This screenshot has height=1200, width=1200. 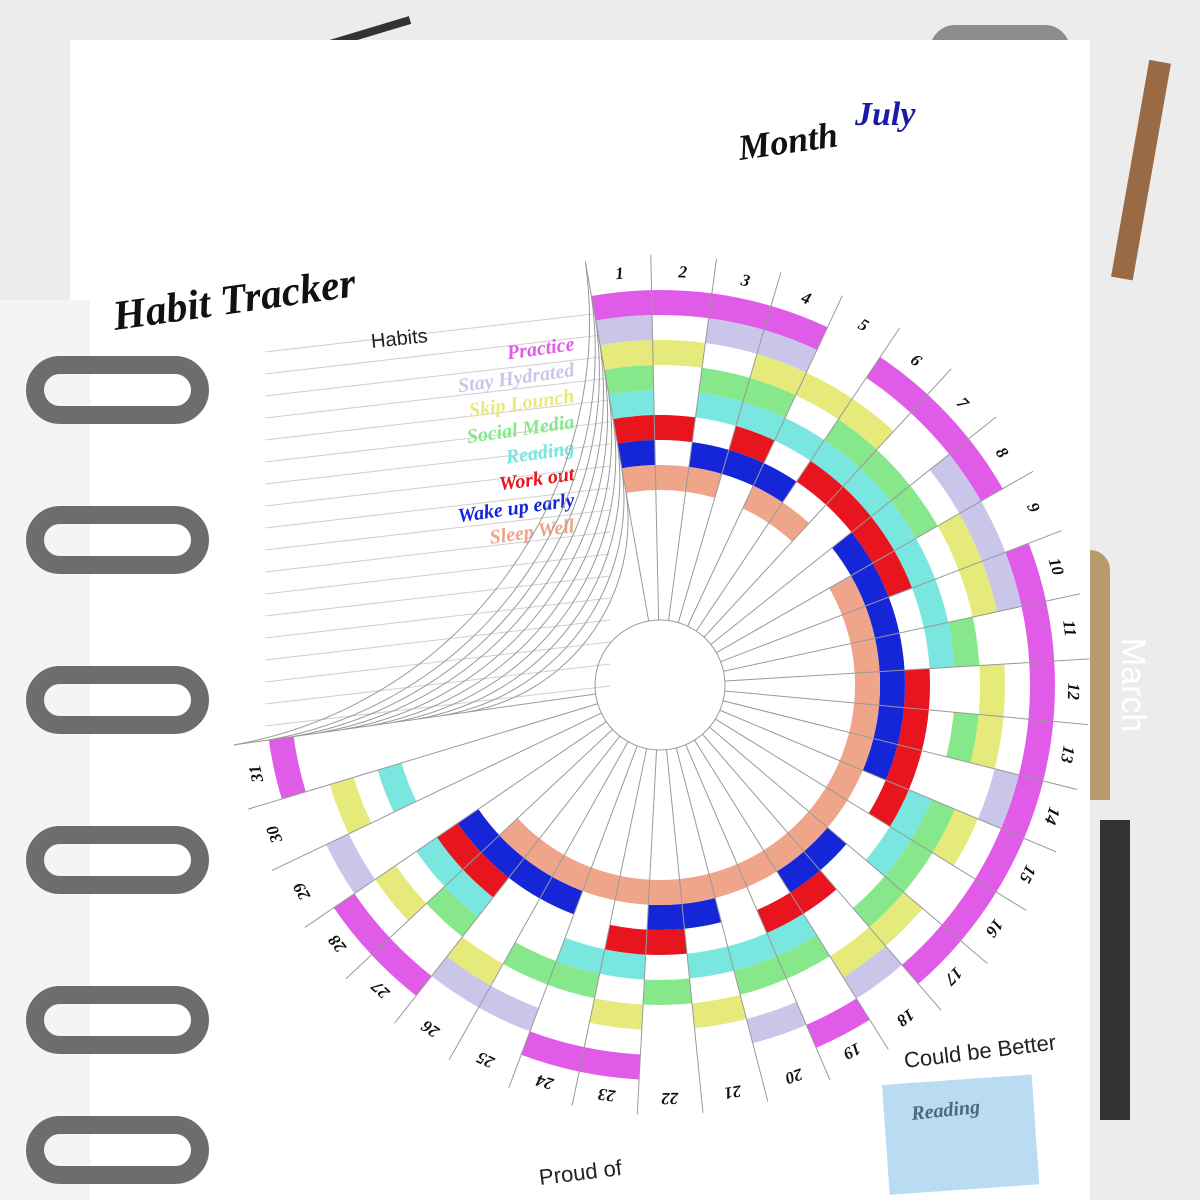 What do you see at coordinates (619, 274) in the screenshot?
I see `day-number: 1` at bounding box center [619, 274].